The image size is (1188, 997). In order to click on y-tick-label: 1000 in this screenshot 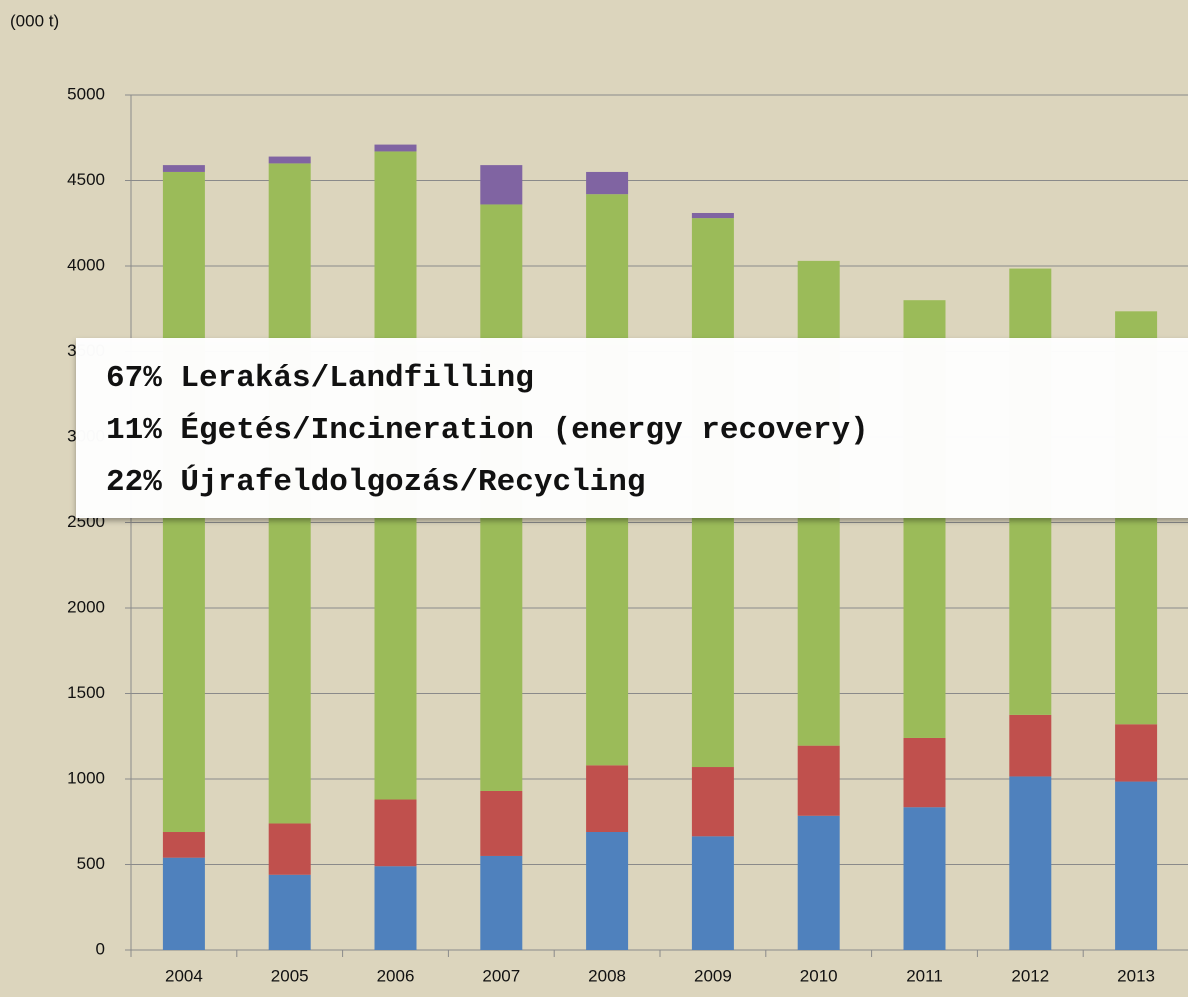, I will do `click(86, 777)`.